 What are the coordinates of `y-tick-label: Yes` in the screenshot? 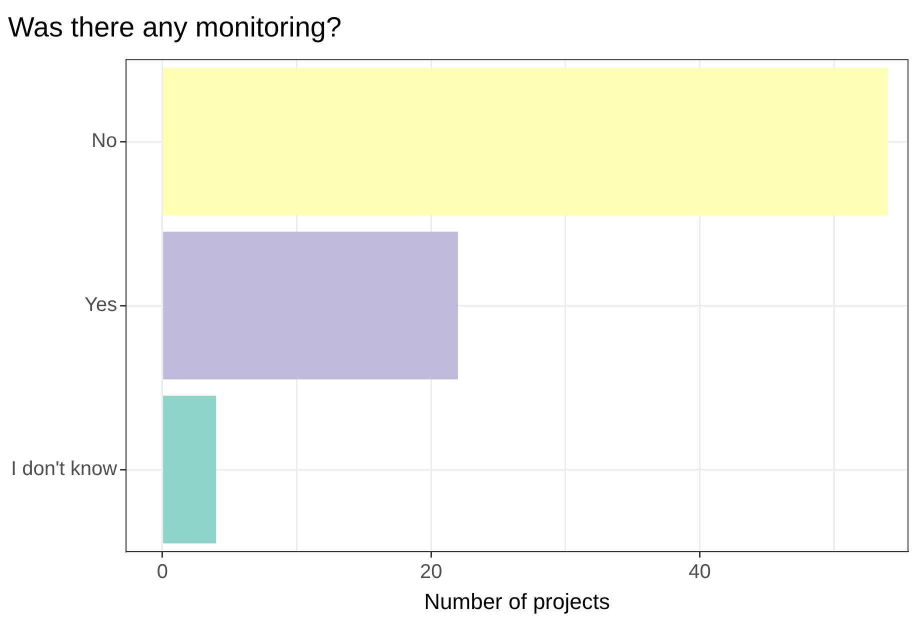 It's located at (101, 305).